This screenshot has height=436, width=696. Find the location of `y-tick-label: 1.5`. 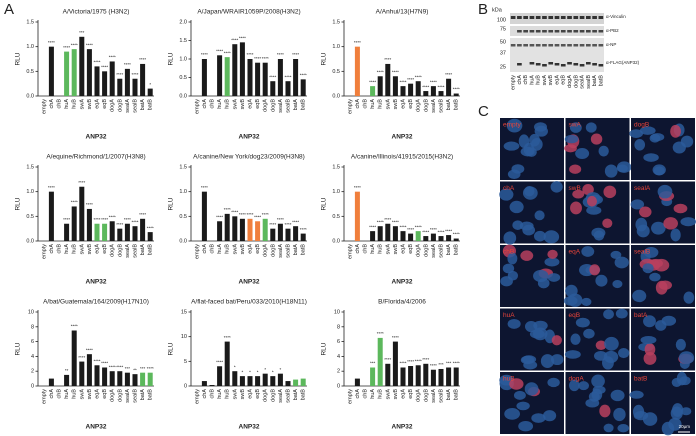

y-tick-label: 1.5 is located at coordinates (336, 22).